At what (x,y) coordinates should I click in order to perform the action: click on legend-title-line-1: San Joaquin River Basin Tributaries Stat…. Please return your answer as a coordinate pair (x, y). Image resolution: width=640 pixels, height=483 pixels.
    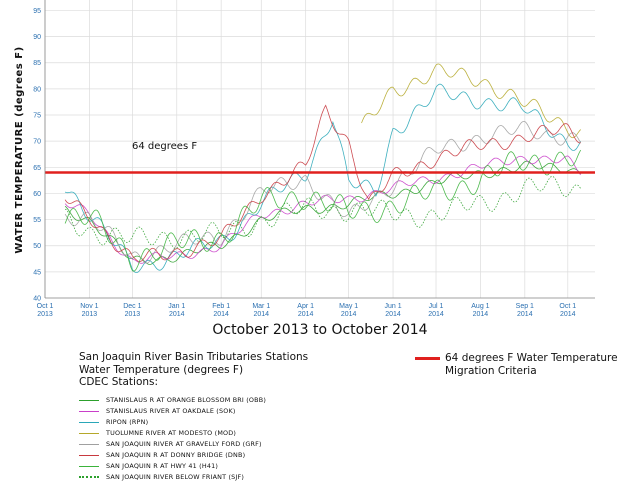
    Looking at the image, I should click on (194, 357).